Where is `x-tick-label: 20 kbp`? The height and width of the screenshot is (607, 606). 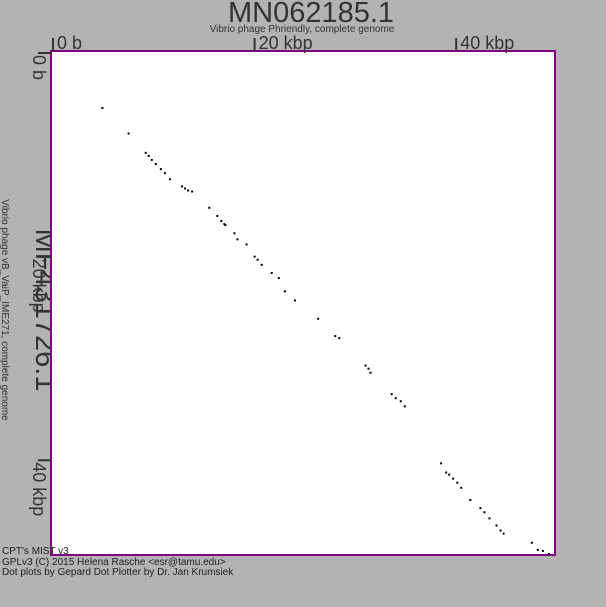
x-tick-label: 20 kbp is located at coordinates (286, 43).